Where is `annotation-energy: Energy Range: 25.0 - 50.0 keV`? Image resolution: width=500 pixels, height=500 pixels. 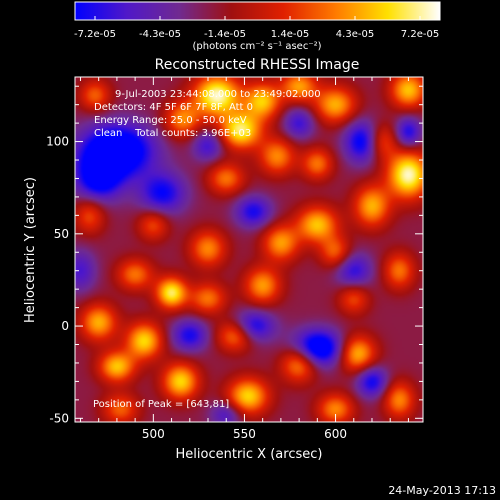 annotation-energy: Energy Range: 25.0 - 50.0 keV is located at coordinates (170, 120).